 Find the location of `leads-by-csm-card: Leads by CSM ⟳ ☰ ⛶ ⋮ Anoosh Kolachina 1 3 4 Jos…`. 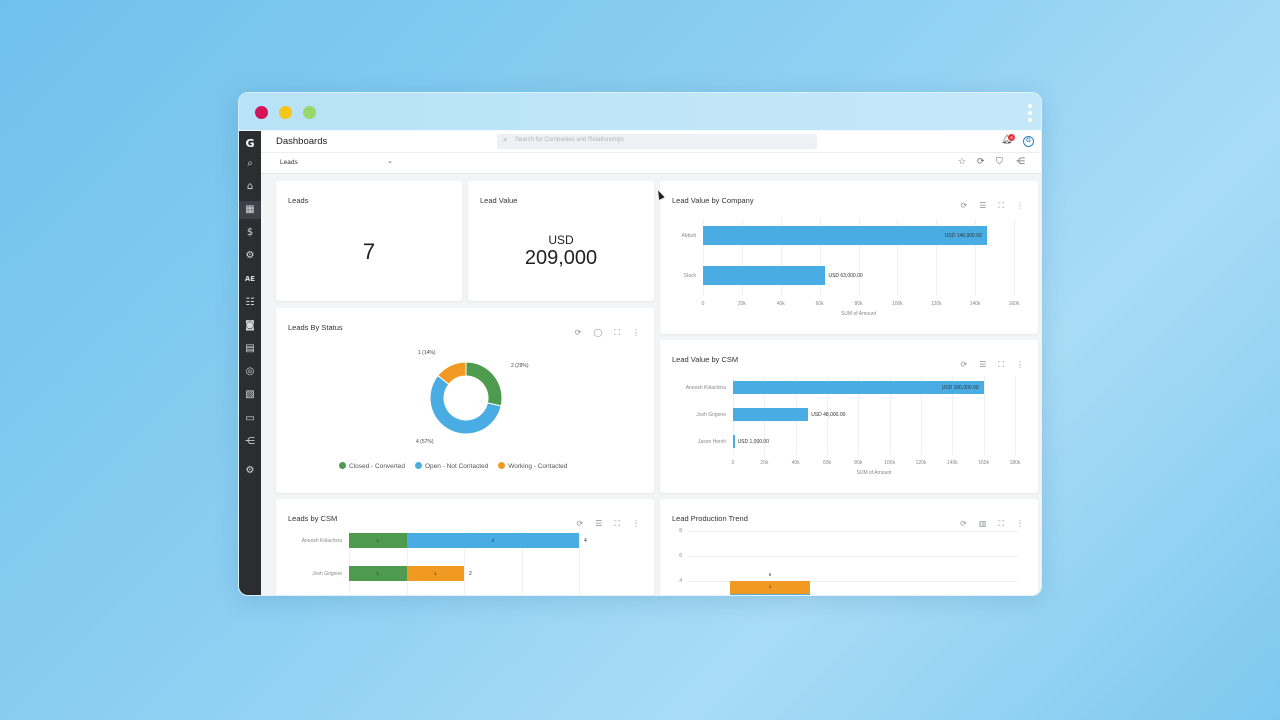

leads-by-csm-card: Leads by CSM ⟳ ☰ ⛶ ⋮ Anoosh Kolachina 1 3 4 Jos… is located at coordinates (465, 547).